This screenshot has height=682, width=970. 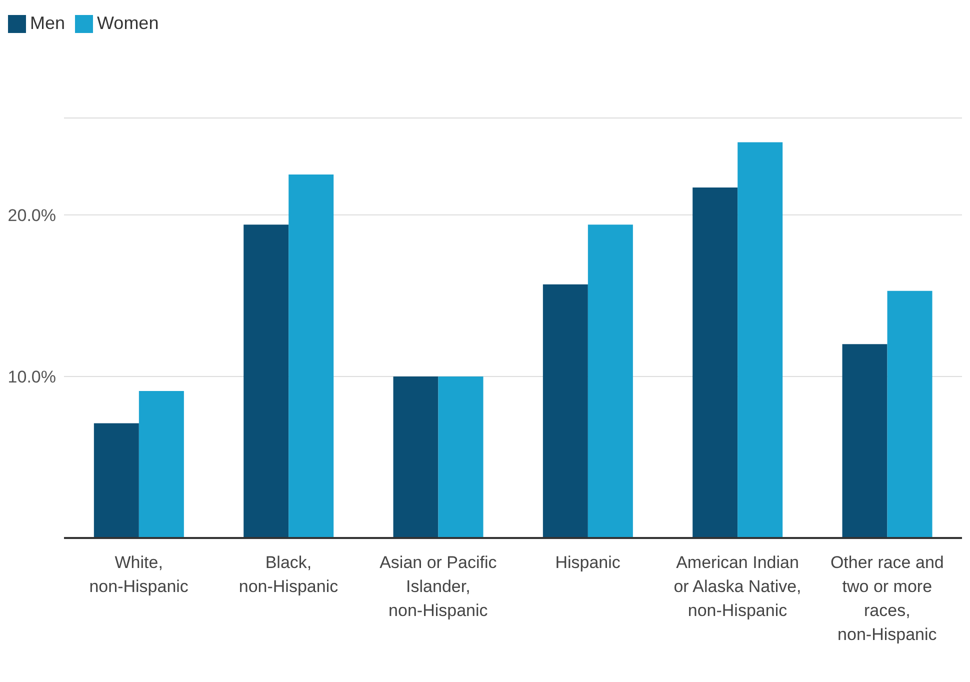 What do you see at coordinates (48, 23) in the screenshot?
I see `legend-label: Men` at bounding box center [48, 23].